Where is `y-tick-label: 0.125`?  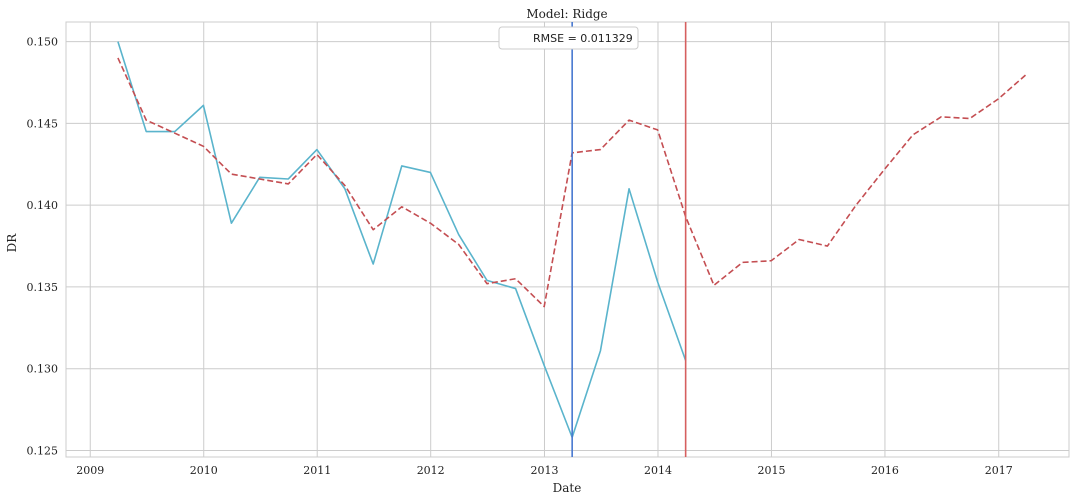 y-tick-label: 0.125 is located at coordinates (43, 450).